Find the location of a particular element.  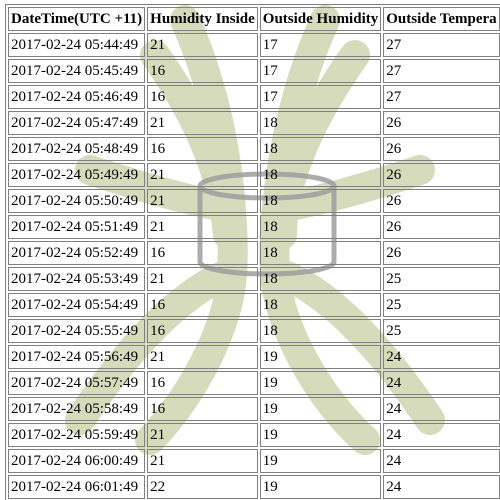

table-row: 2017-02-24 05:56:49 21 19 24 is located at coordinates (254, 357).